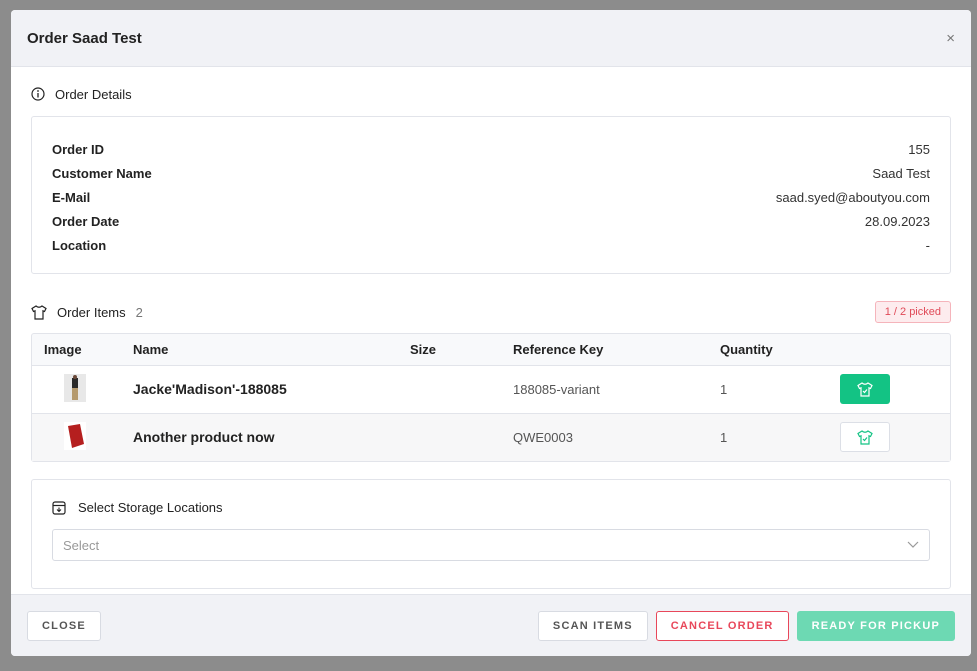 The image size is (977, 671). What do you see at coordinates (950, 38) in the screenshot?
I see `close-icon: ×` at bounding box center [950, 38].